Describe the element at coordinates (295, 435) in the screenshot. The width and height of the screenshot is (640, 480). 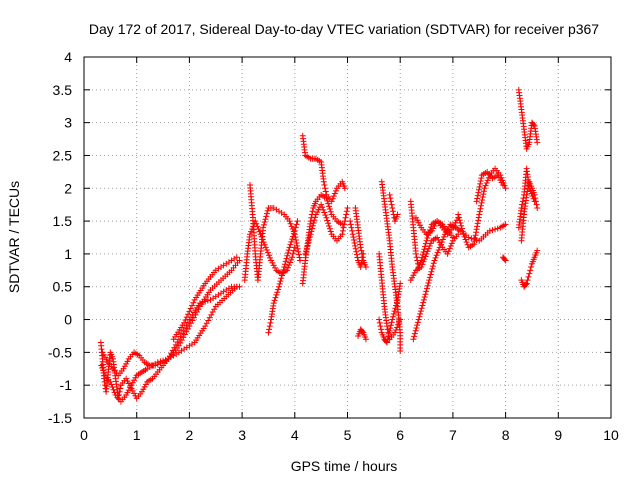
I see `x-tick-label: 4` at that location.